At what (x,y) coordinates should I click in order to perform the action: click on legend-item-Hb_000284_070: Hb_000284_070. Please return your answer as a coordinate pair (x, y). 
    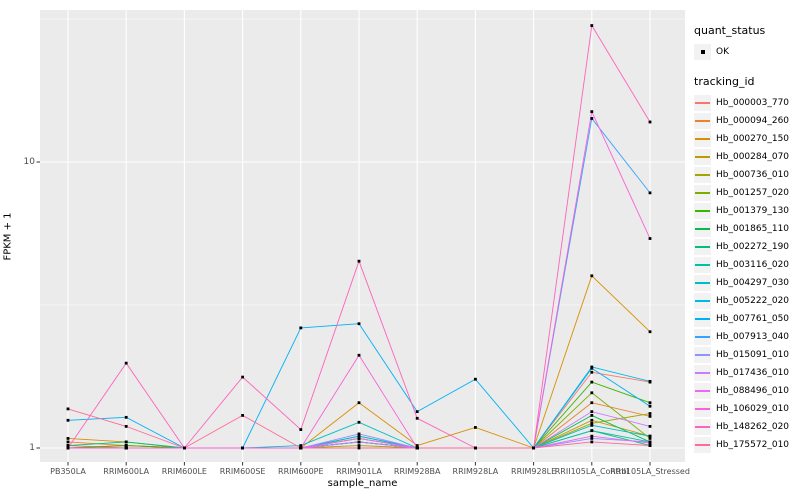
    Looking at the image, I should click on (741, 156).